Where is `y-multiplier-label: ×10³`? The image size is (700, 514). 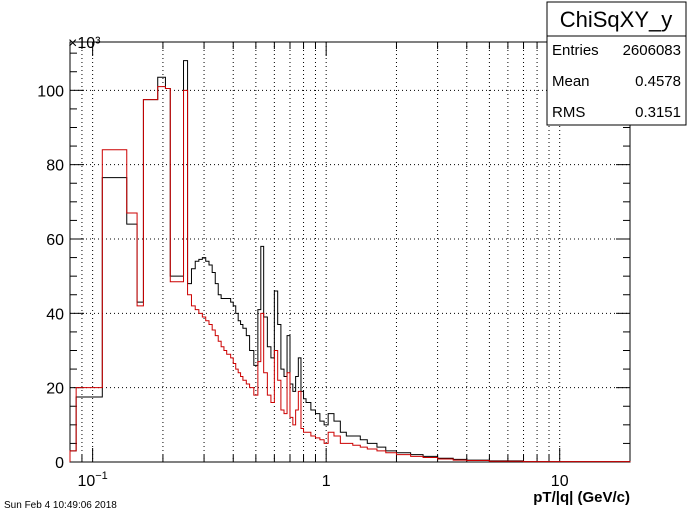
y-multiplier-label: ×10³ is located at coordinates (84, 43).